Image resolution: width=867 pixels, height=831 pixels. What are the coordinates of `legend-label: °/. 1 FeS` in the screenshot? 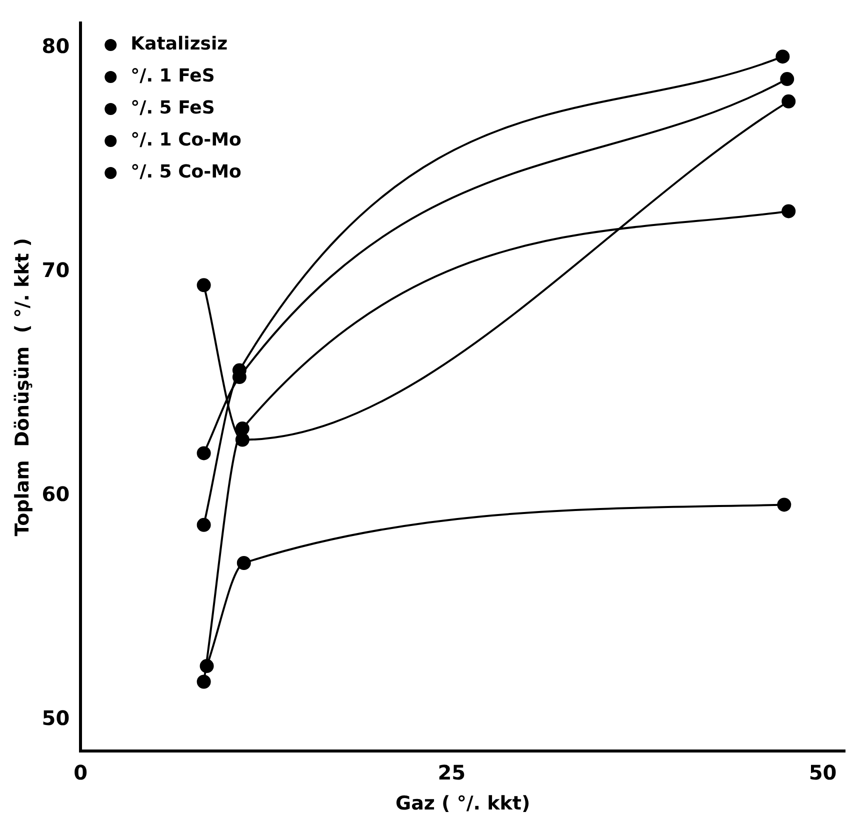 It's located at (172, 76).